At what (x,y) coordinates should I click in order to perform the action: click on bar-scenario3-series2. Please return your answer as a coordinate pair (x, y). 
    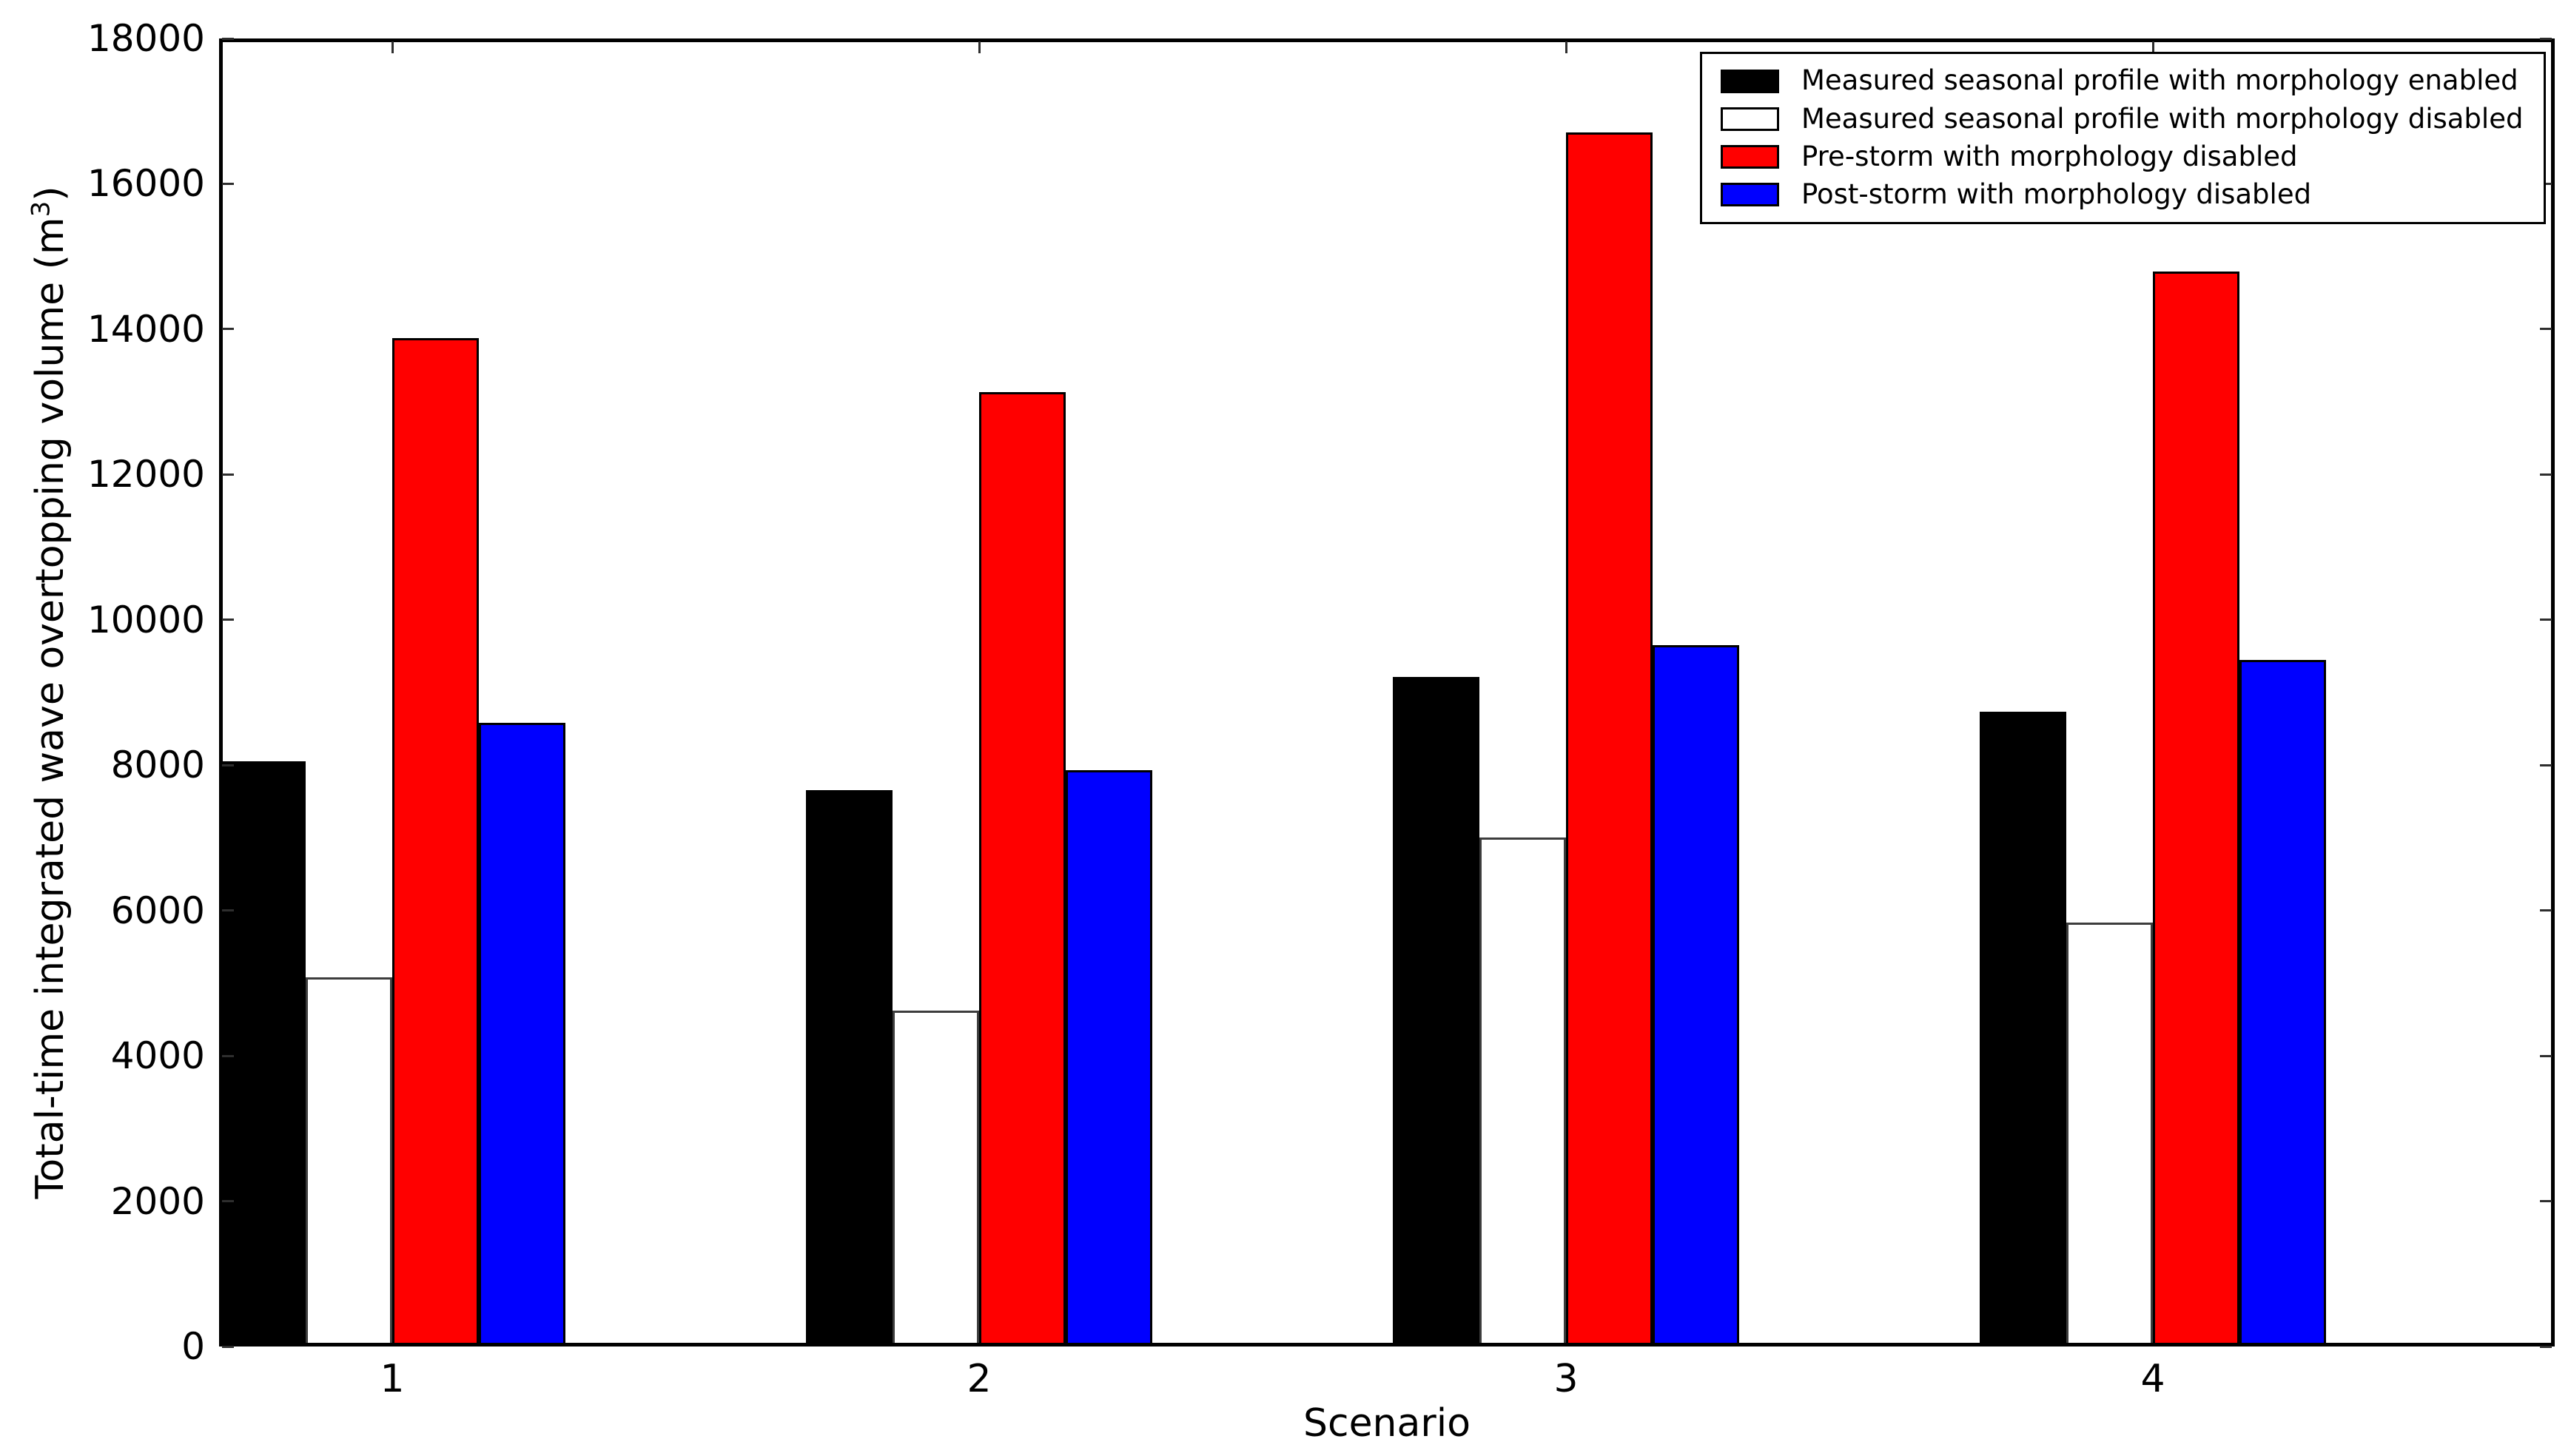
    Looking at the image, I should click on (1522, 1092).